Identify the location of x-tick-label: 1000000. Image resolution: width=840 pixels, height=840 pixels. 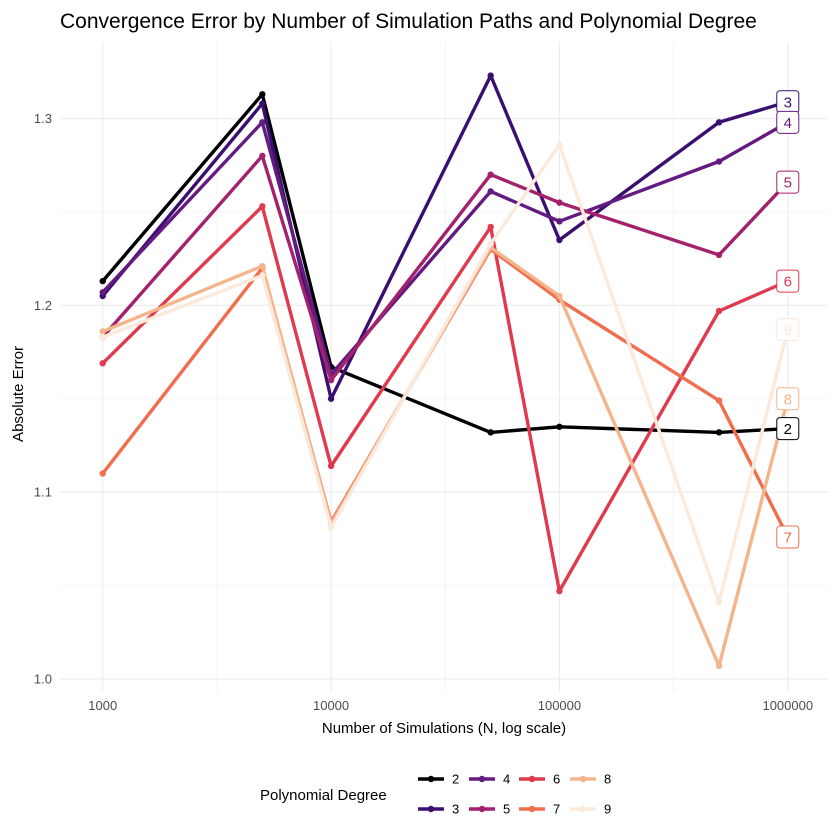
(787, 705).